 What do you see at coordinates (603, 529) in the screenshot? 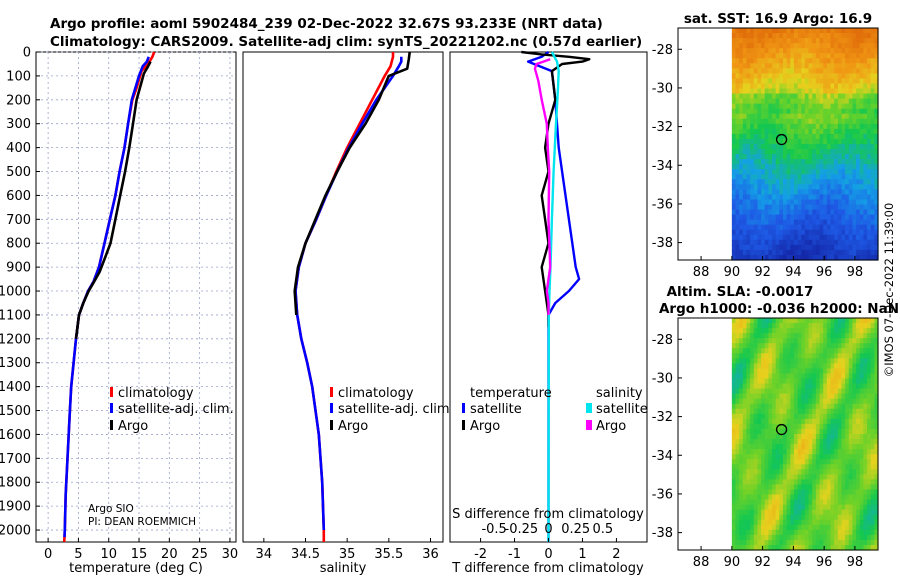
I see `s-tick-label: 0.5` at bounding box center [603, 529].